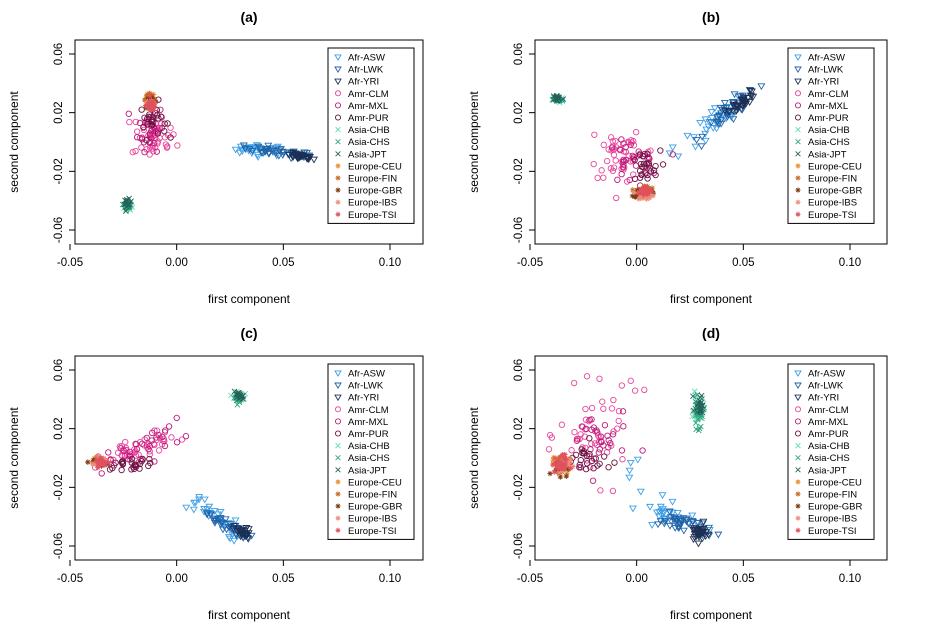 The height and width of the screenshot is (637, 927). What do you see at coordinates (369, 446) in the screenshot?
I see `legend-entry: Asia-CHB` at bounding box center [369, 446].